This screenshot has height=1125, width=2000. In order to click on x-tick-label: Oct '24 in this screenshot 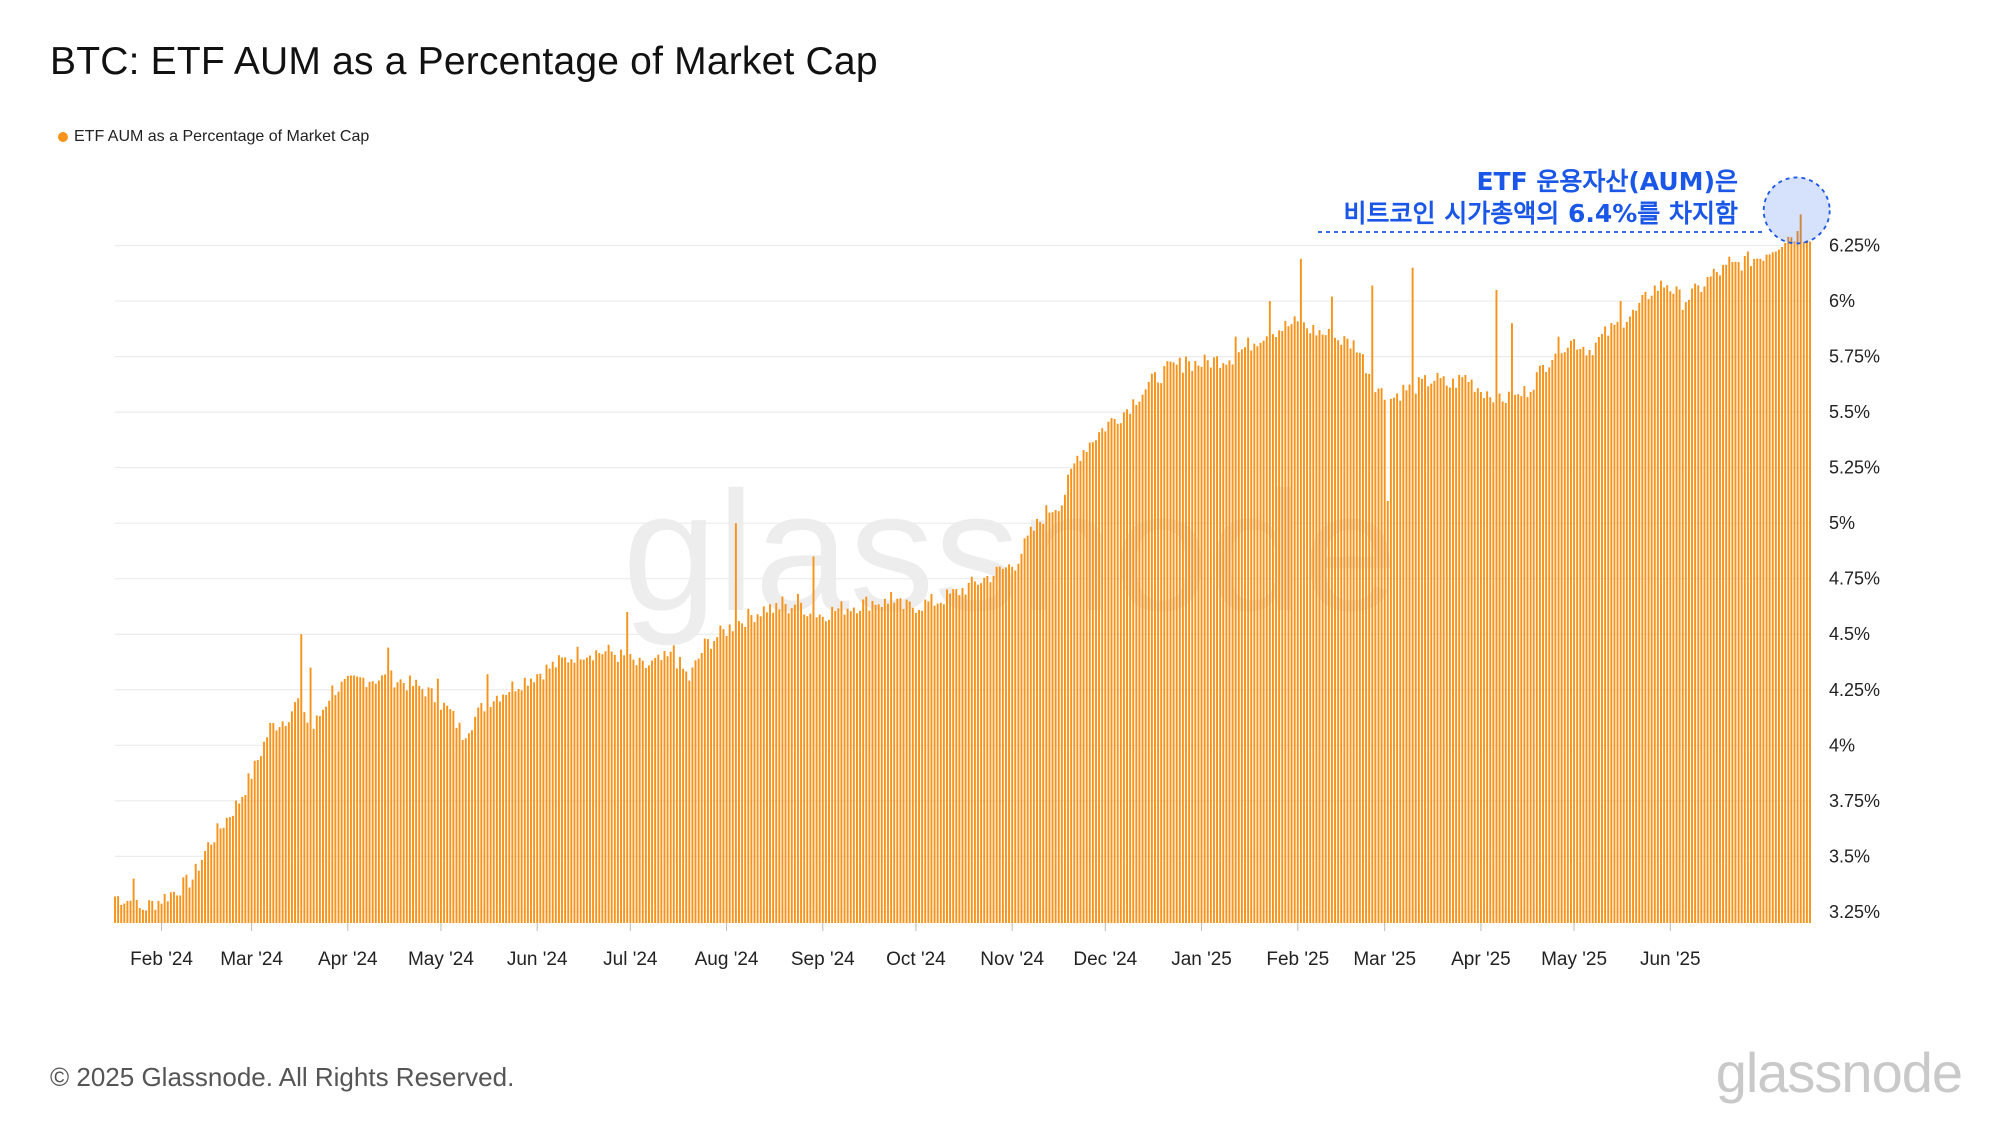, I will do `click(916, 959)`.